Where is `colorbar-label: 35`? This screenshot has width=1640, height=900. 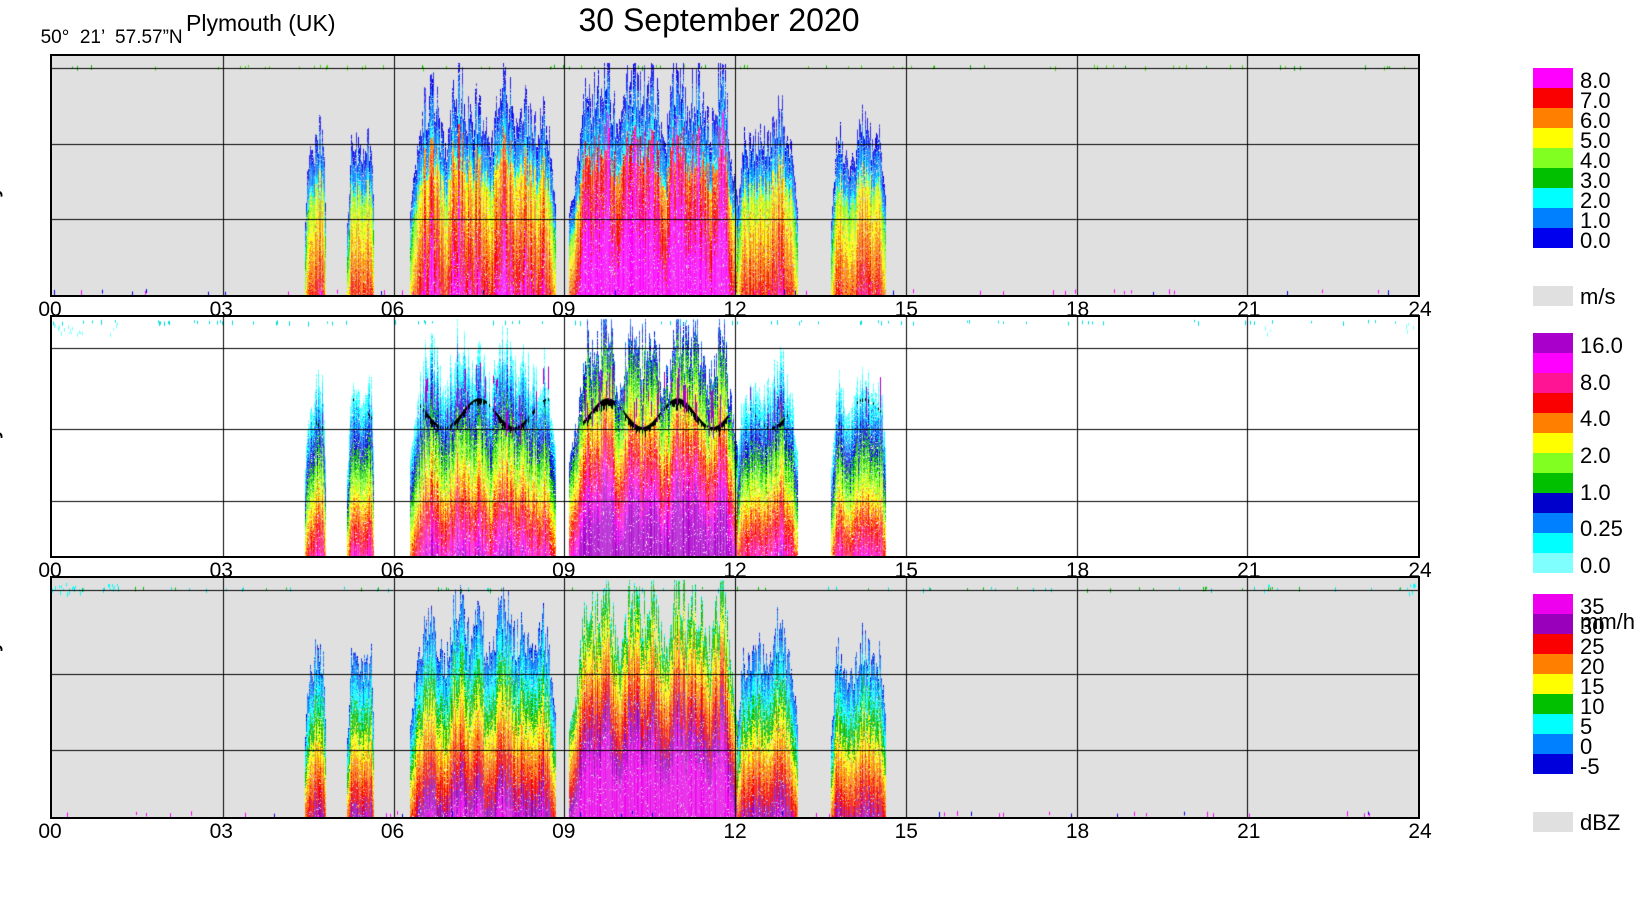 colorbar-label: 35 is located at coordinates (1592, 606).